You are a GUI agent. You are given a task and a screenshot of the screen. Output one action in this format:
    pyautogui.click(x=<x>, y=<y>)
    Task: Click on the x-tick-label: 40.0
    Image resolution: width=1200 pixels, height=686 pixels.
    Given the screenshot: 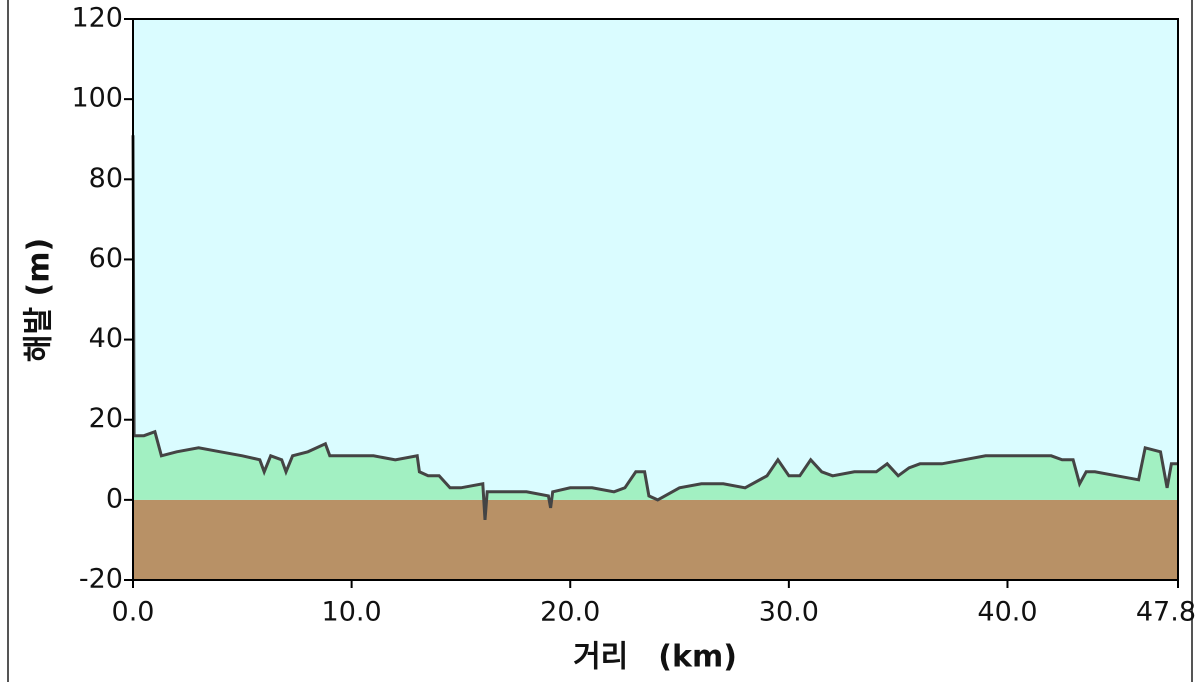 What is the action you would take?
    pyautogui.click(x=1007, y=612)
    